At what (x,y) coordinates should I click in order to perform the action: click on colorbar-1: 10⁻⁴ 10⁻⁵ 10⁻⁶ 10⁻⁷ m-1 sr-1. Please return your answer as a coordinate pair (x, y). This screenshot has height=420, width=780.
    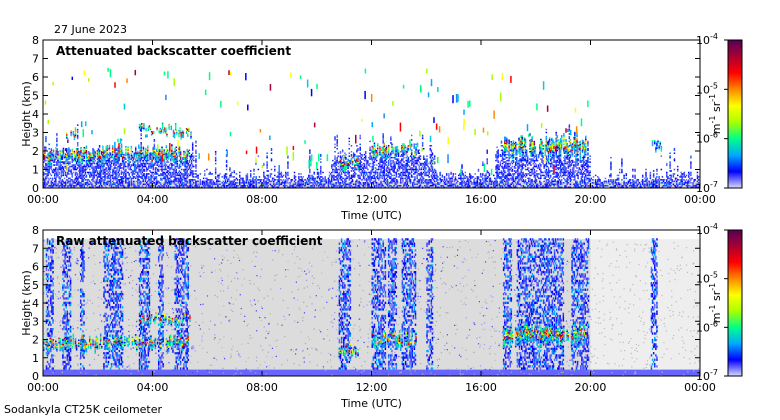
    Looking at the image, I should click on (719, 113).